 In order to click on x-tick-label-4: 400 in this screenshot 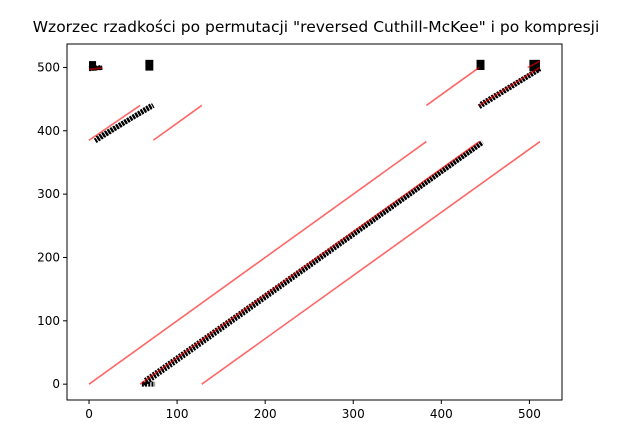, I will do `click(441, 414)`.